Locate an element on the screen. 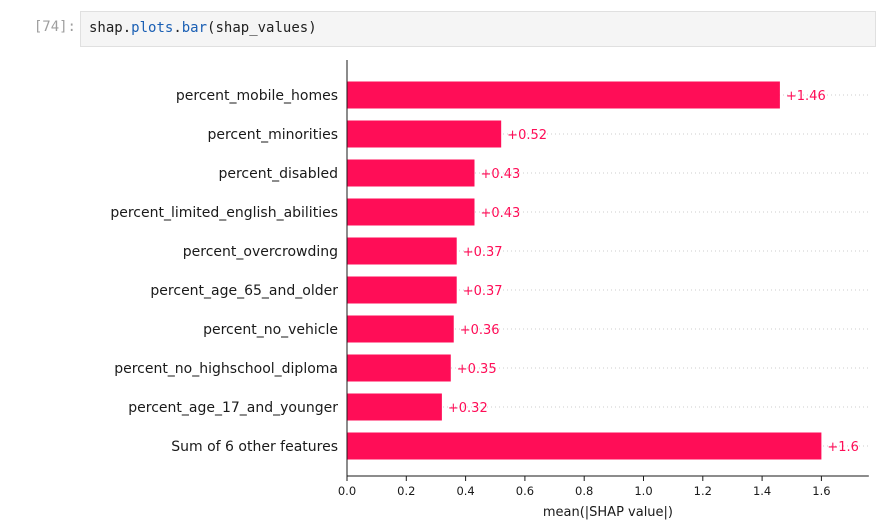 The image size is (896, 532). data-label: +0.36 is located at coordinates (480, 330).